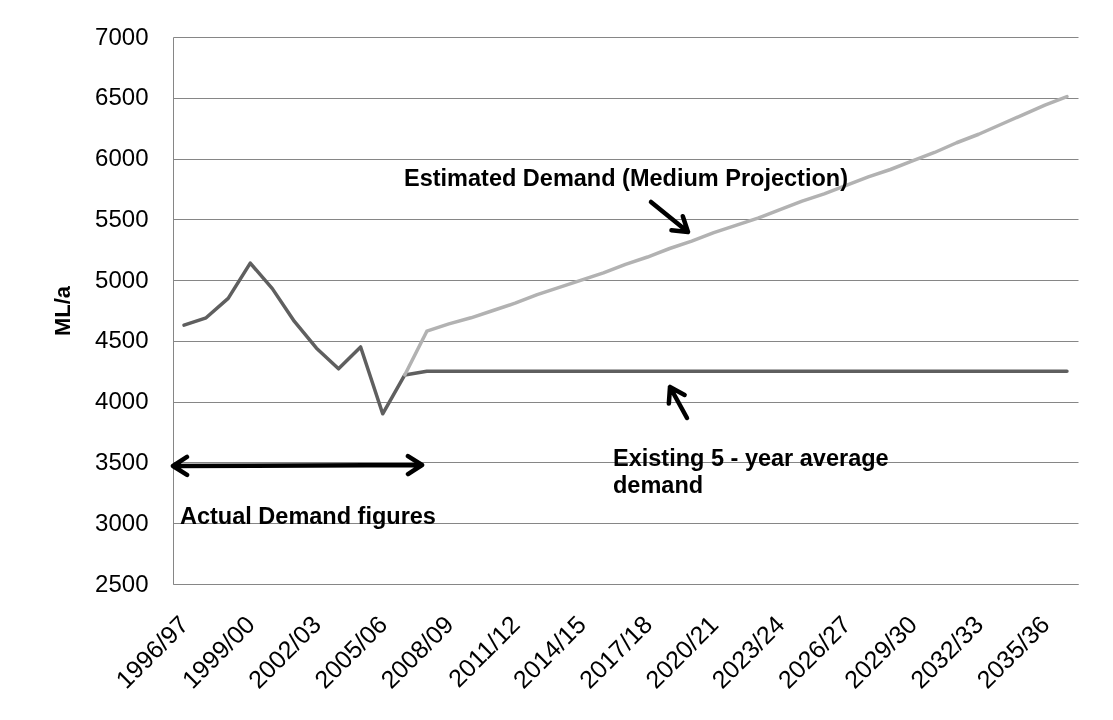 This screenshot has width=1113, height=720. I want to click on y-tick-label: 2500, so click(122, 583).